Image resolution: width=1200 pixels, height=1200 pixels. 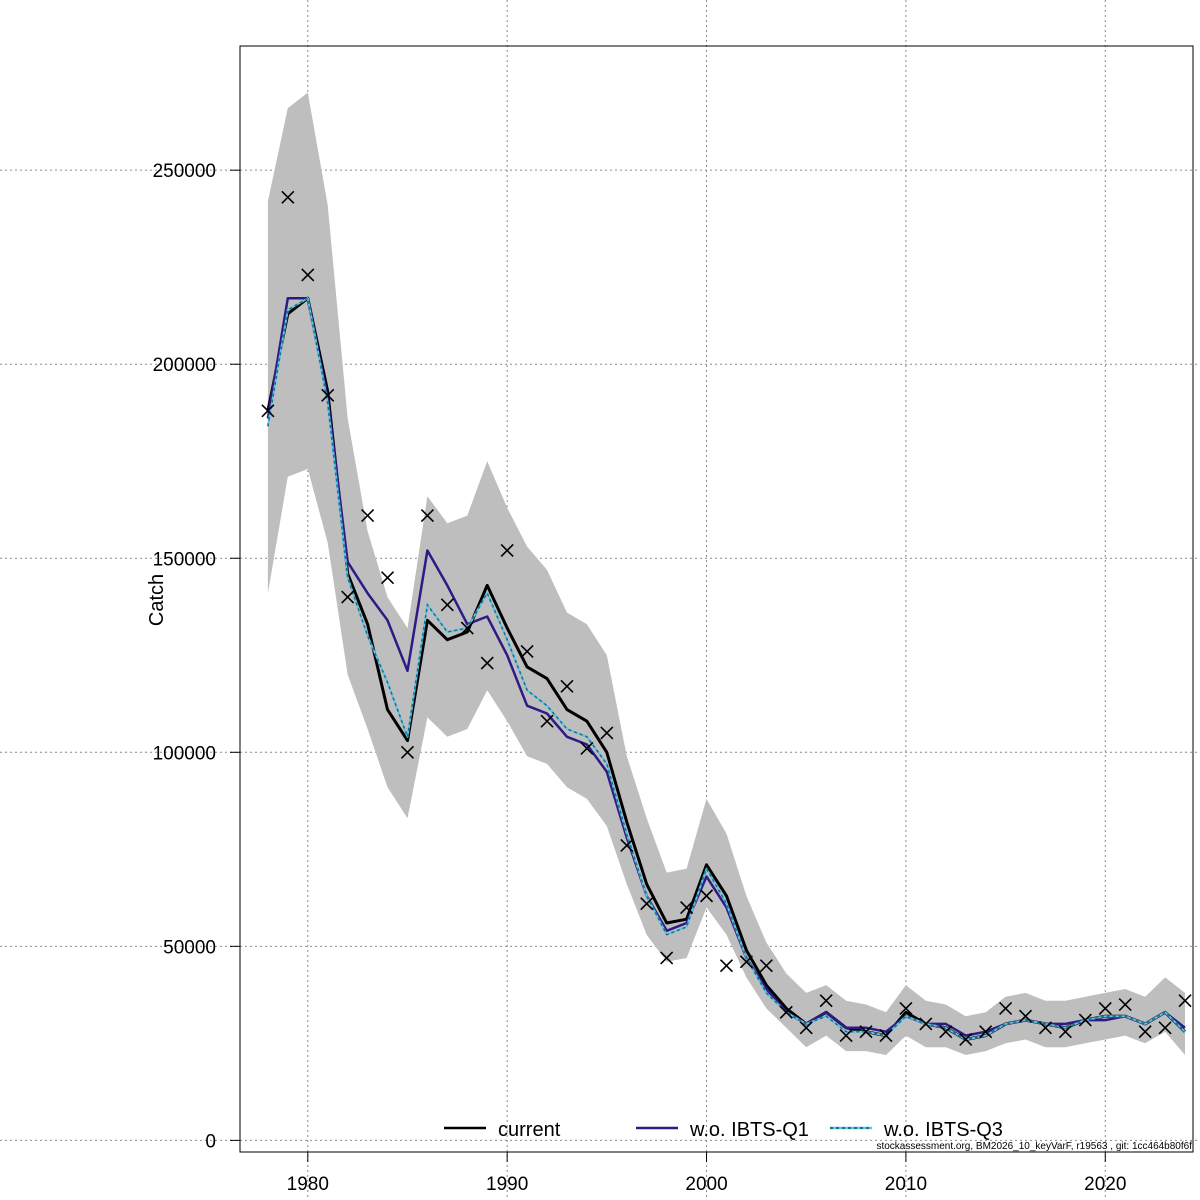 I want to click on x-tick-label: 1980, so click(x=308, y=1184).